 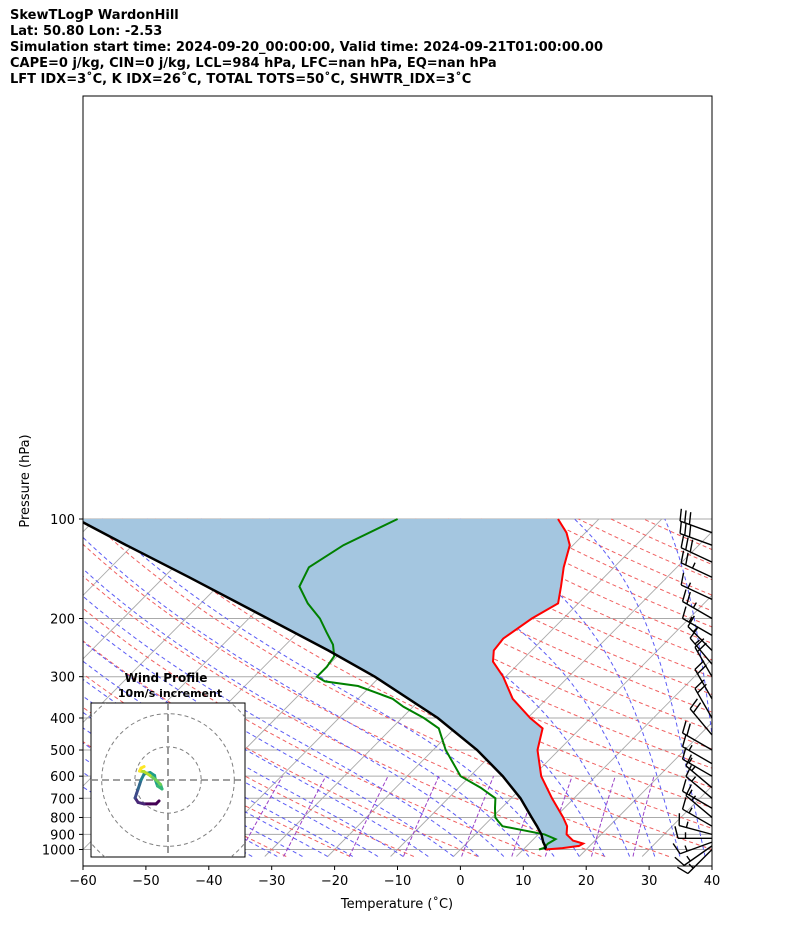 What do you see at coordinates (397, 881) in the screenshot?
I see `x-tick-label: −10` at bounding box center [397, 881].